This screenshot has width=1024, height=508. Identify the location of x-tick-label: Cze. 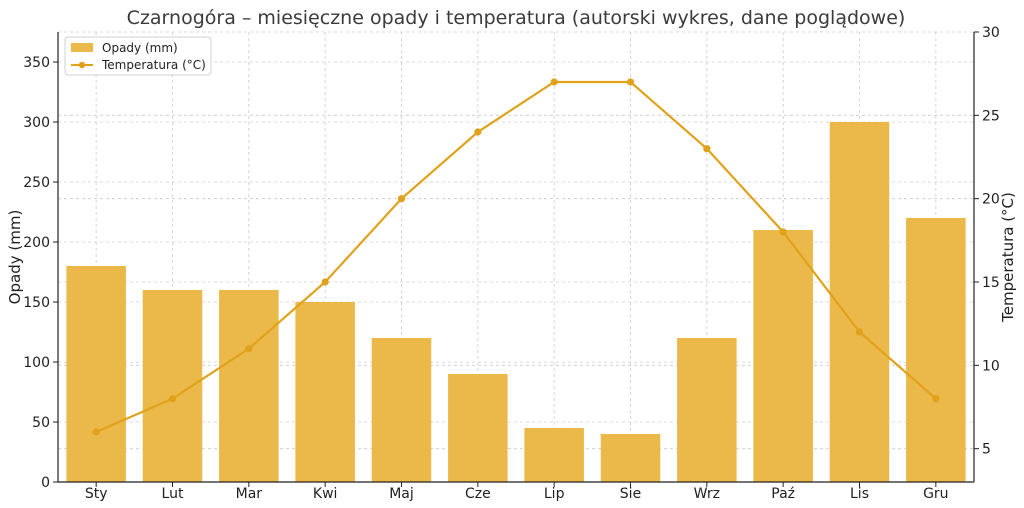
(478, 494).